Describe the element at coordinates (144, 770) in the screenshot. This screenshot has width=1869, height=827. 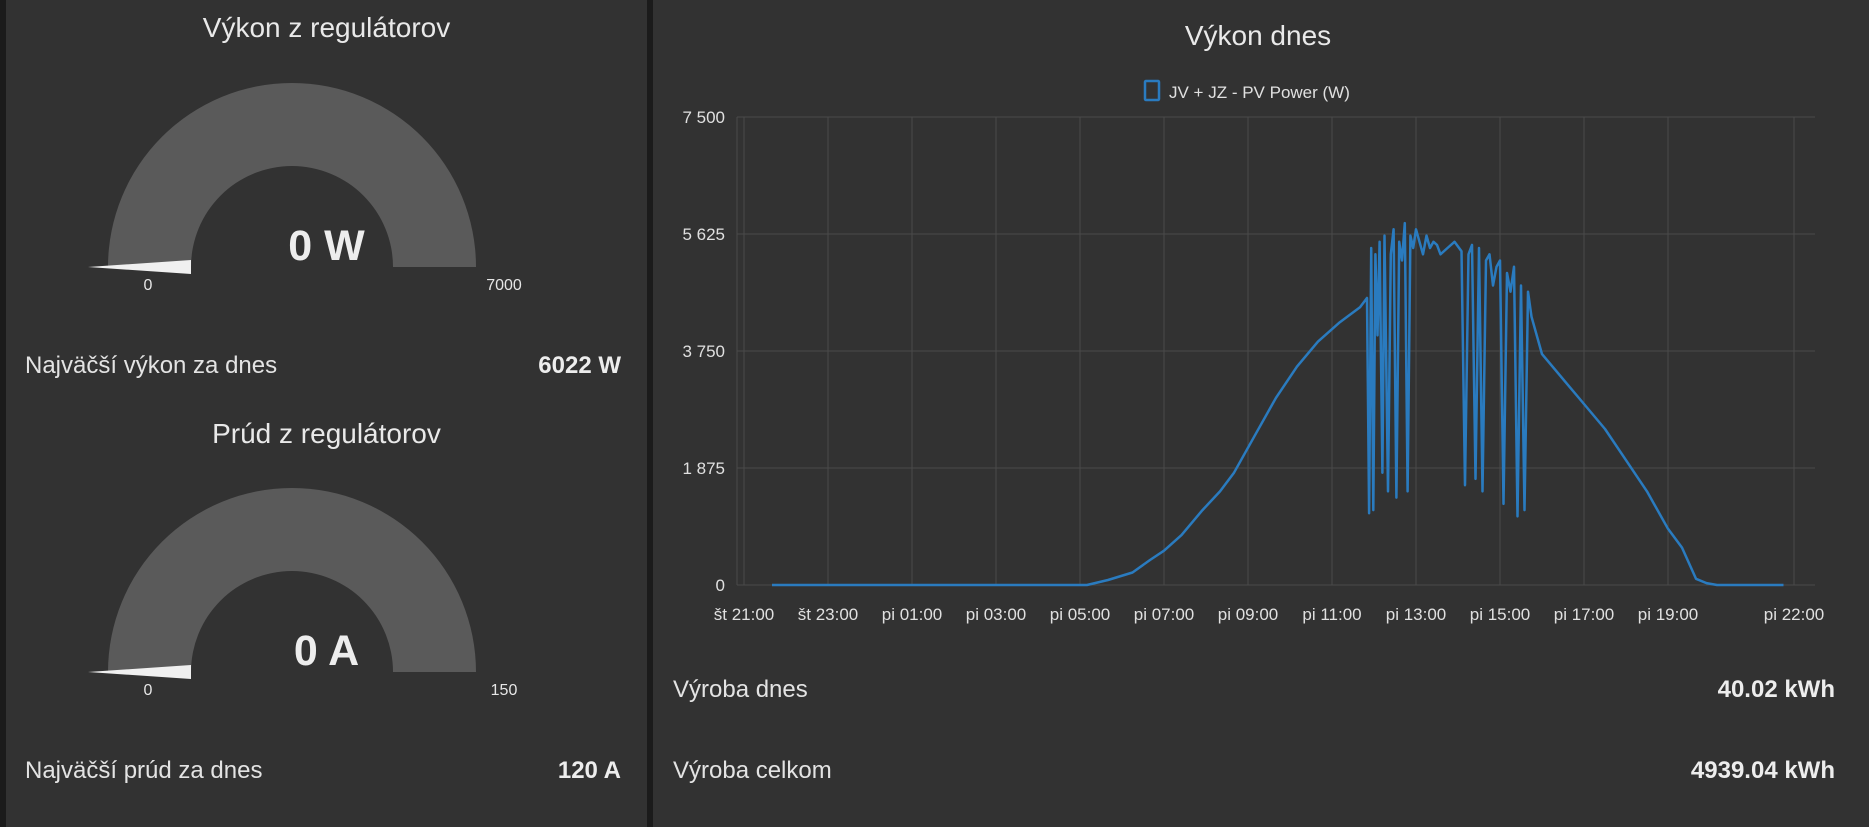
I see `max-current-label: Najväčší prúd za dnes` at that location.